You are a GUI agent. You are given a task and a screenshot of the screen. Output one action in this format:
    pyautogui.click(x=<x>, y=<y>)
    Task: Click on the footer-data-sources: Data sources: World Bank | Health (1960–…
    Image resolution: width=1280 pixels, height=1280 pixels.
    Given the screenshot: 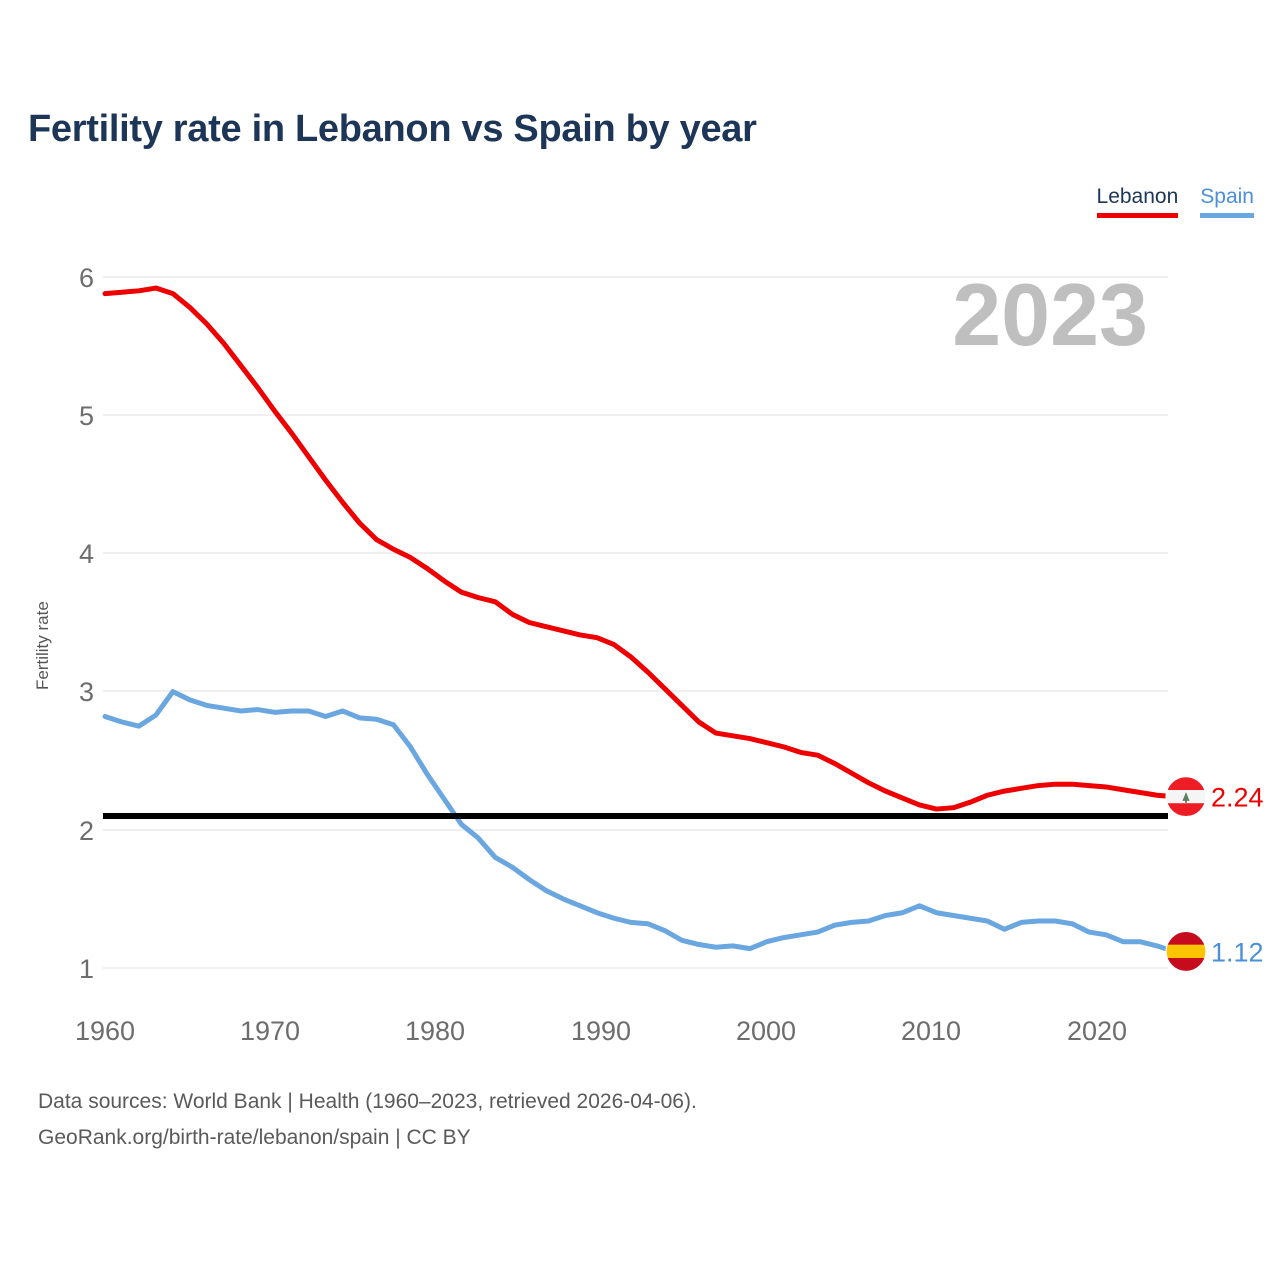 What is the action you would take?
    pyautogui.click(x=367, y=1101)
    